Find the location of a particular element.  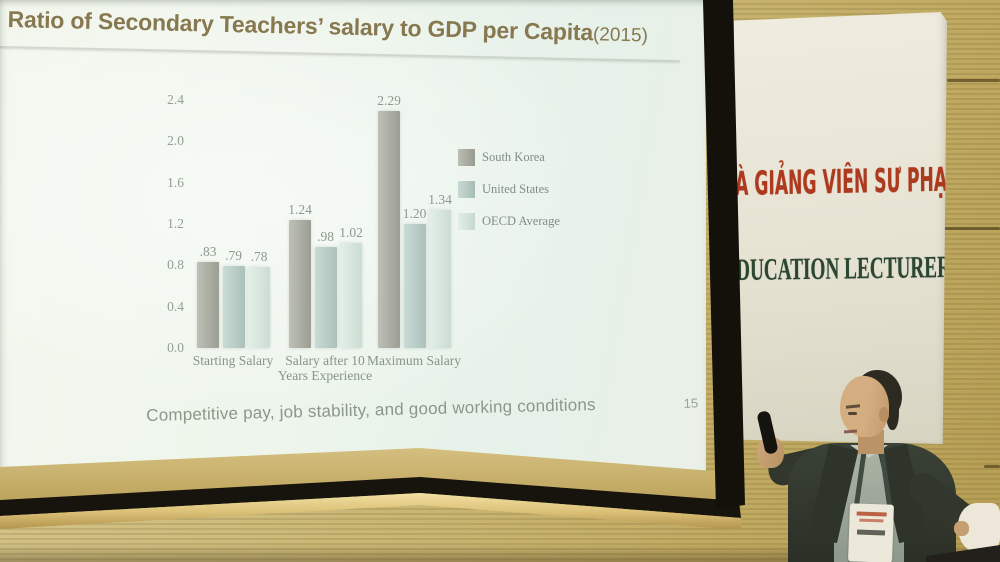

bar-value-label: 1.02 is located at coordinates (351, 232).